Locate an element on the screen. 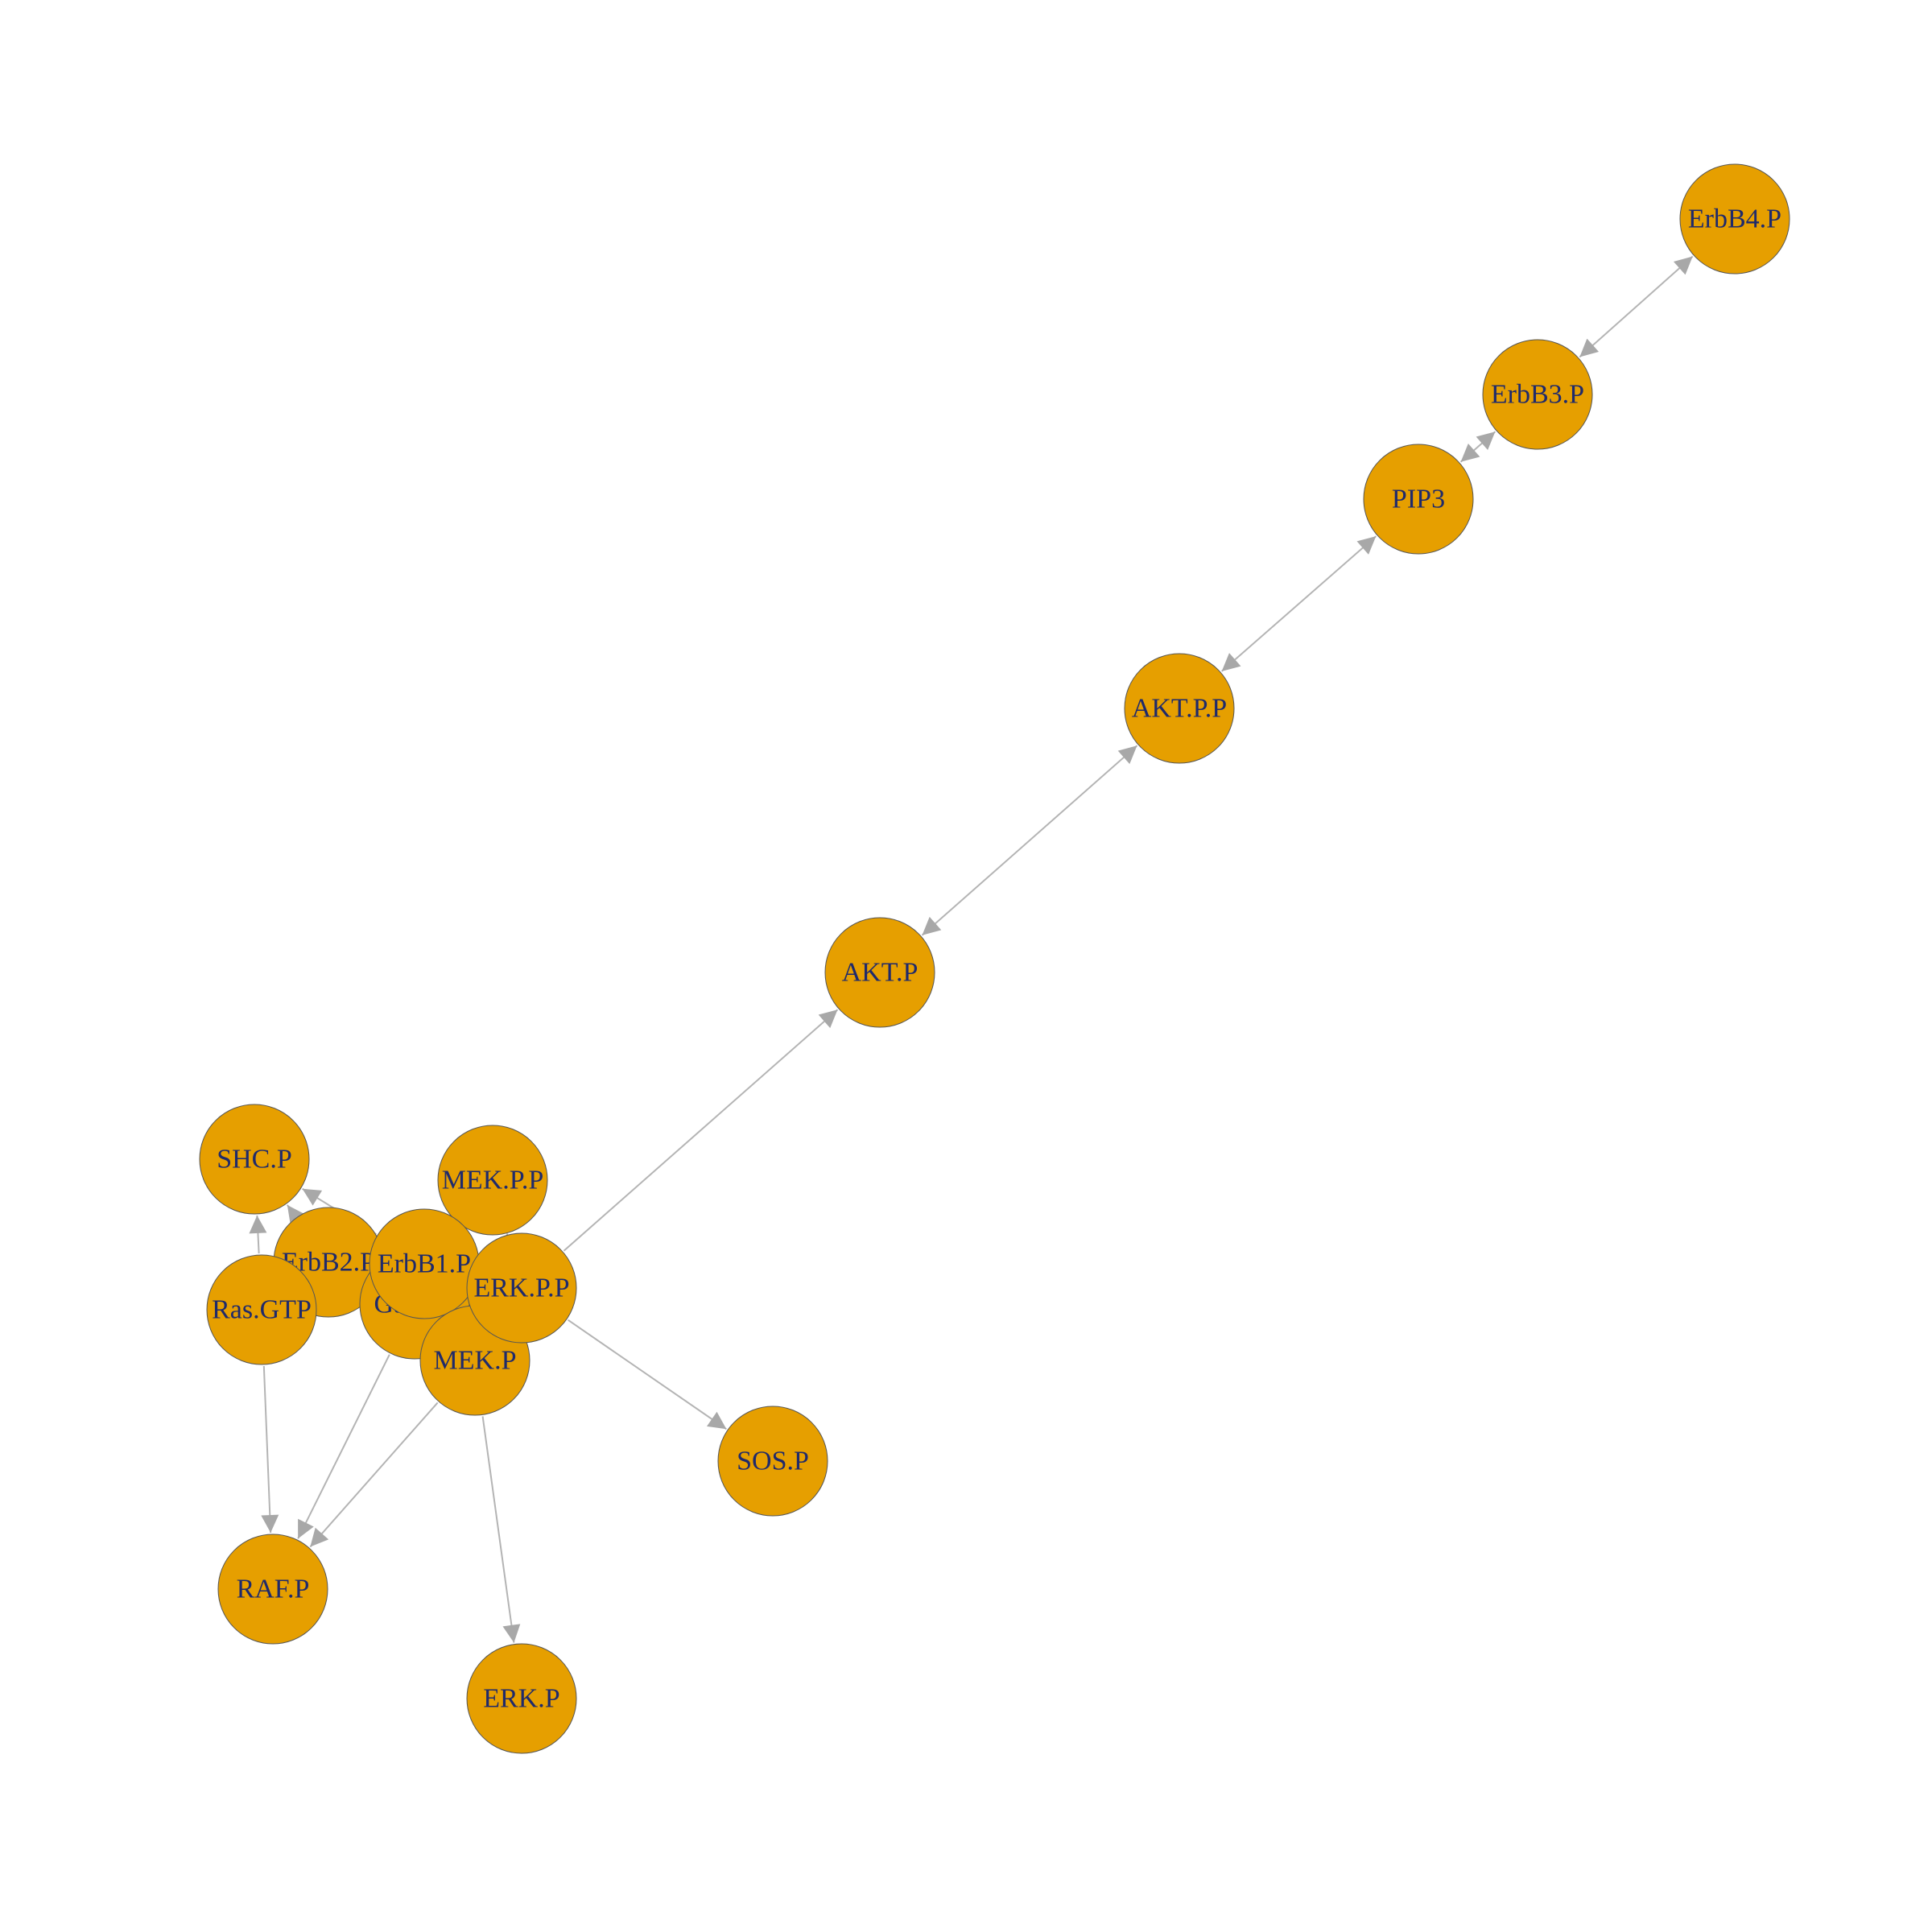  node-label: ErbB3.P is located at coordinates (1537, 395).